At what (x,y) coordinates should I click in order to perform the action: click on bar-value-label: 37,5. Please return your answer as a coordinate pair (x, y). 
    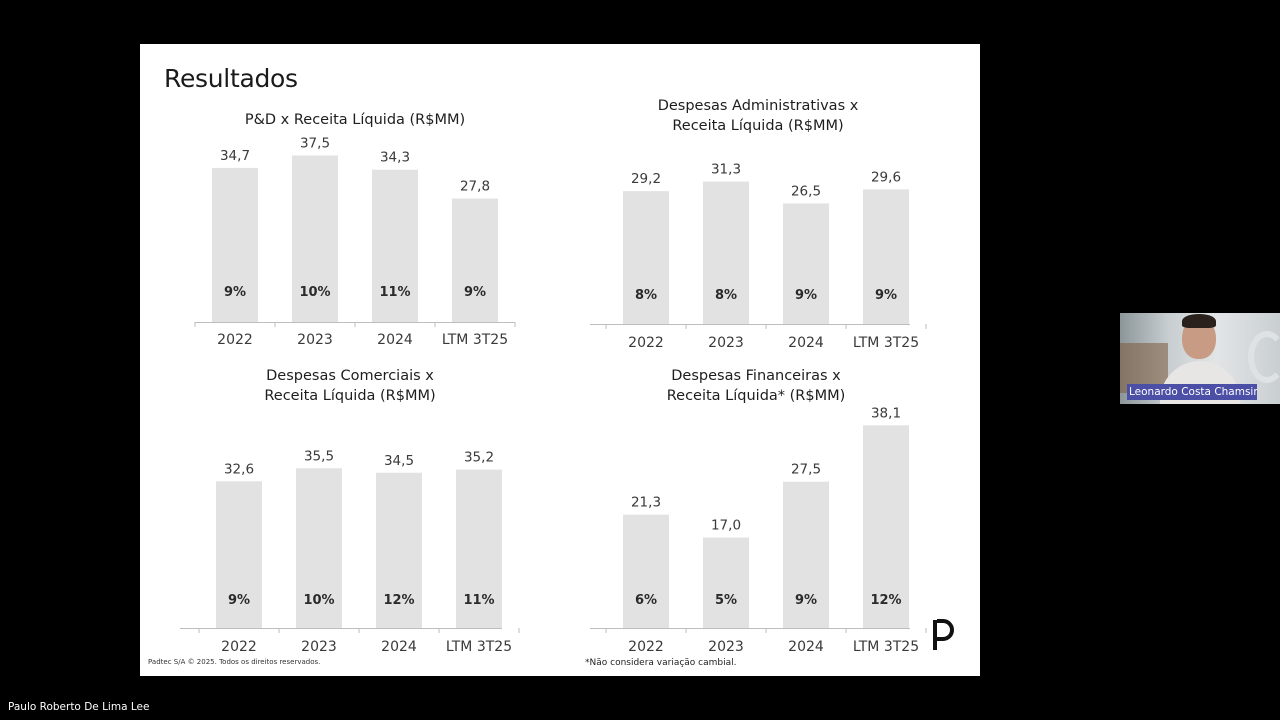
    Looking at the image, I should click on (315, 144).